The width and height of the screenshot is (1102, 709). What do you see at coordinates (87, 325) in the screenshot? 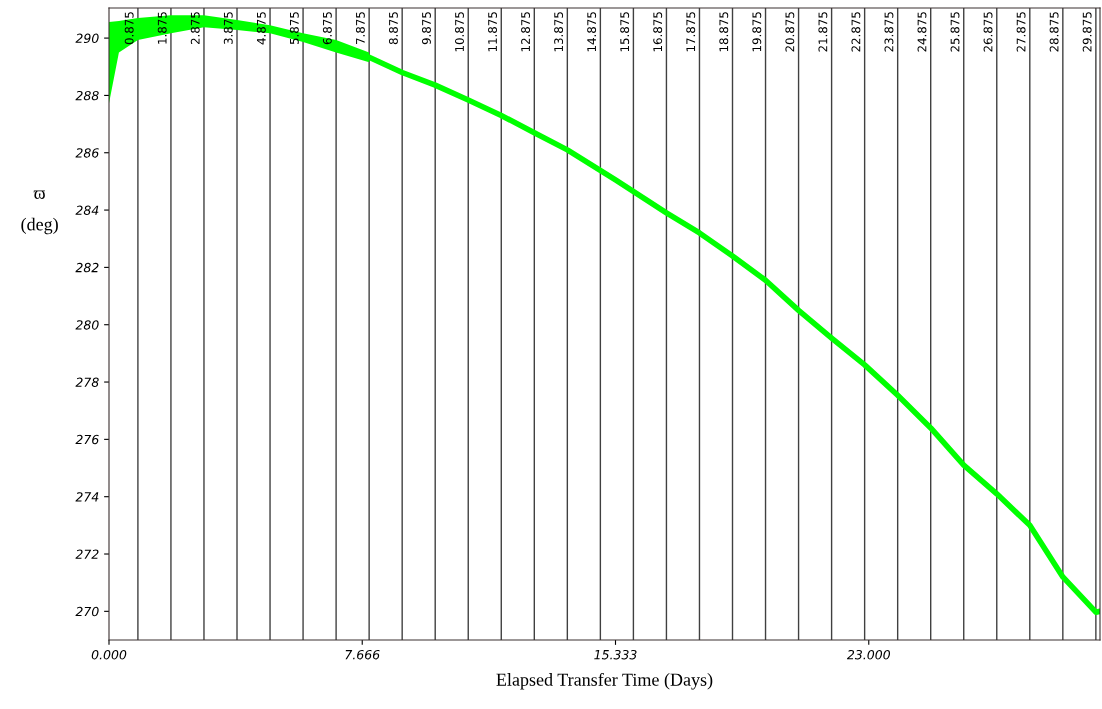
I see `y-tick-label: 280` at bounding box center [87, 325].